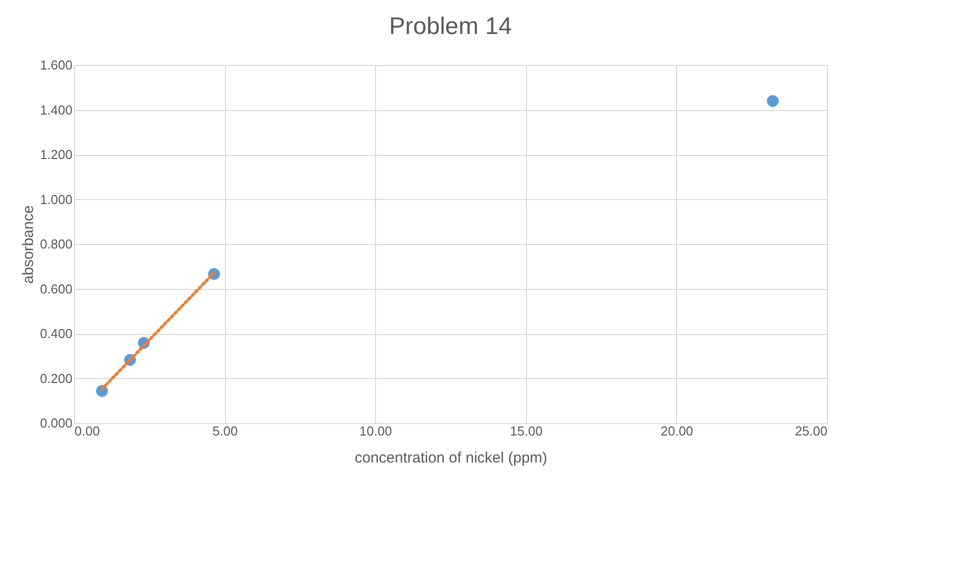 The image size is (960, 578). What do you see at coordinates (56, 244) in the screenshot?
I see `y-tick-label: 0.800` at bounding box center [56, 244].